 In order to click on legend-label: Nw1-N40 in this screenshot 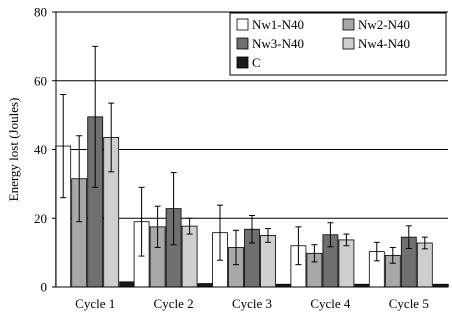, I will do `click(278, 24)`.